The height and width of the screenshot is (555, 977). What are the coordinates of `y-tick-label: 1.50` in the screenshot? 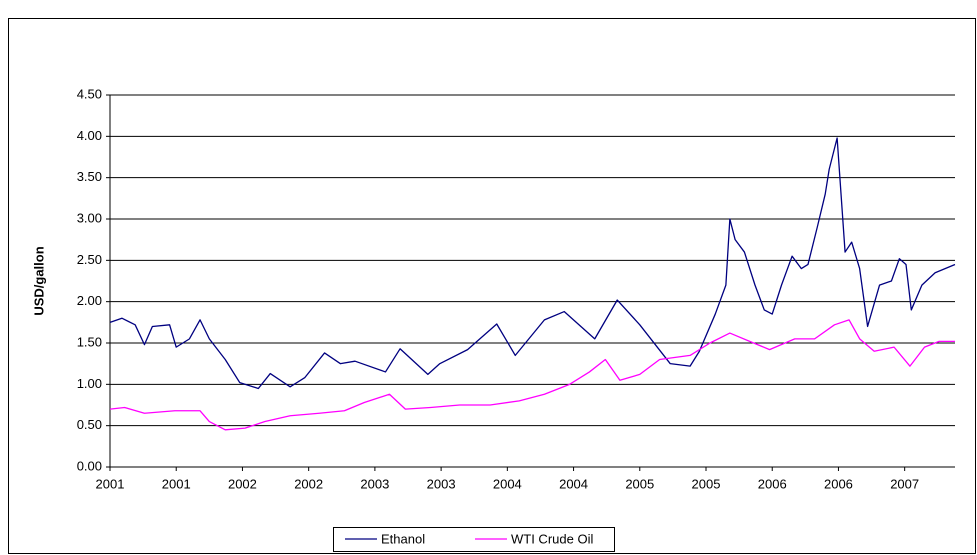 It's located at (89, 341).